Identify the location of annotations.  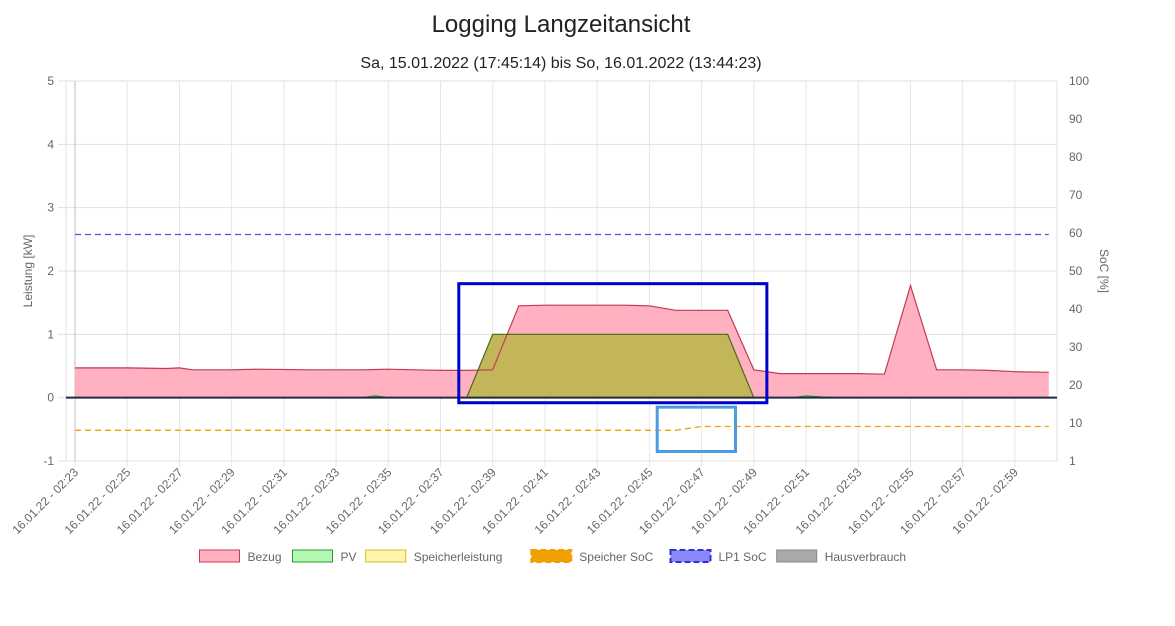
(613, 367).